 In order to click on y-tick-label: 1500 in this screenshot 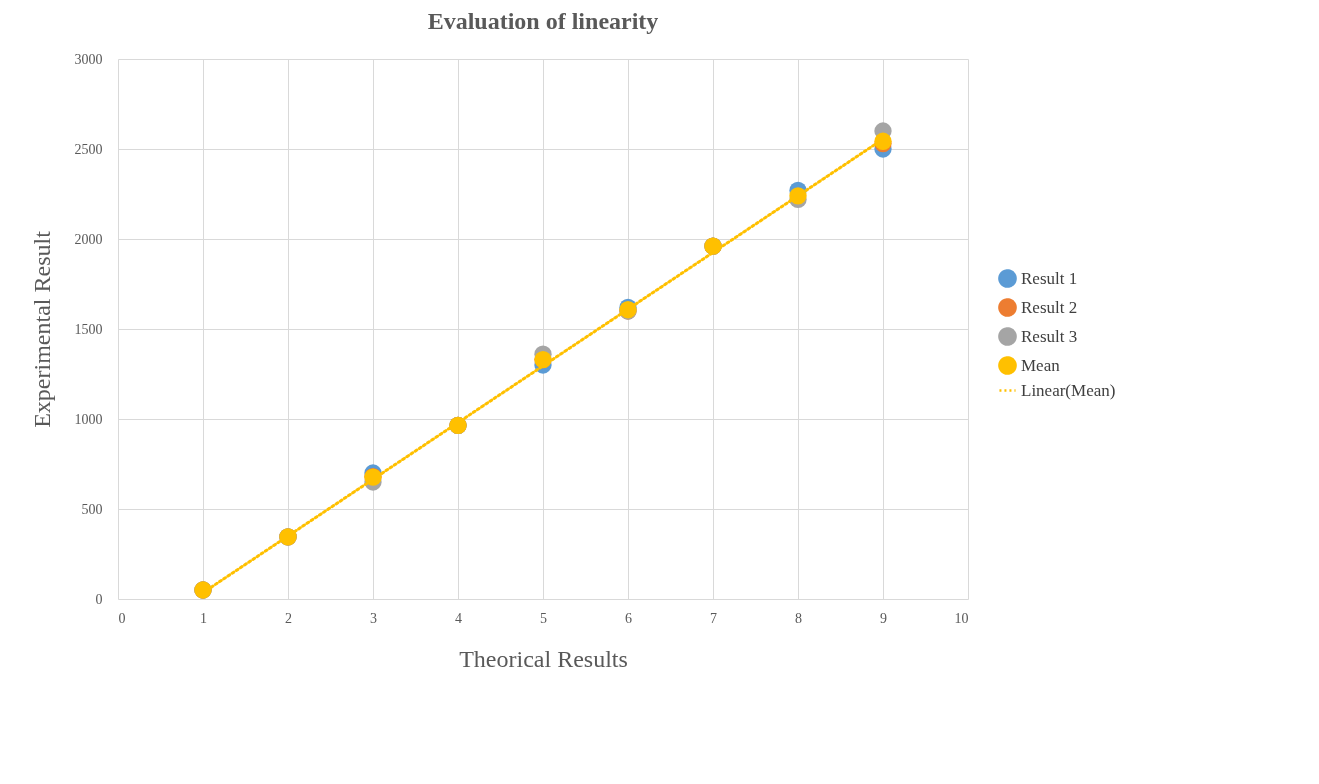, I will do `click(88, 329)`.